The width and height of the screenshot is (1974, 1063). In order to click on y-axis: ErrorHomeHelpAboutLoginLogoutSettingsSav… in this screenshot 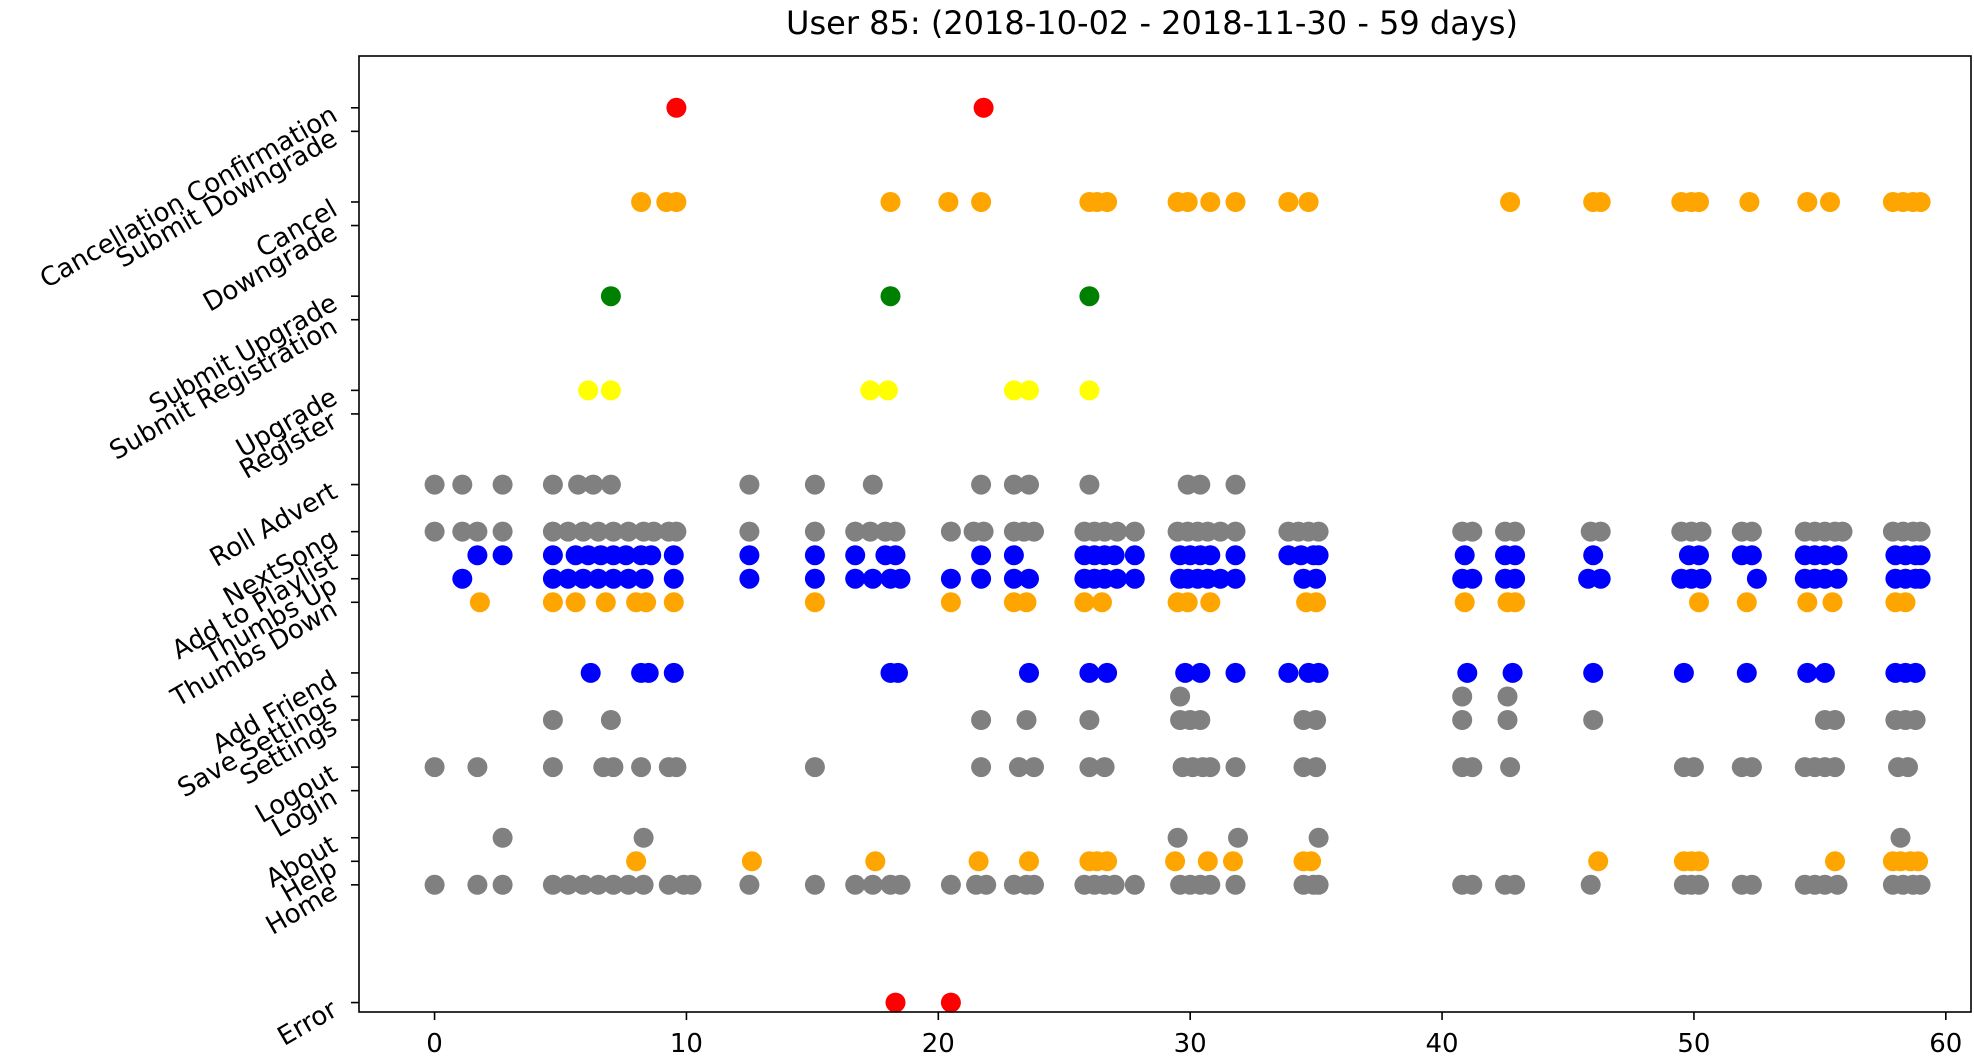, I will do `click(197, 576)`.